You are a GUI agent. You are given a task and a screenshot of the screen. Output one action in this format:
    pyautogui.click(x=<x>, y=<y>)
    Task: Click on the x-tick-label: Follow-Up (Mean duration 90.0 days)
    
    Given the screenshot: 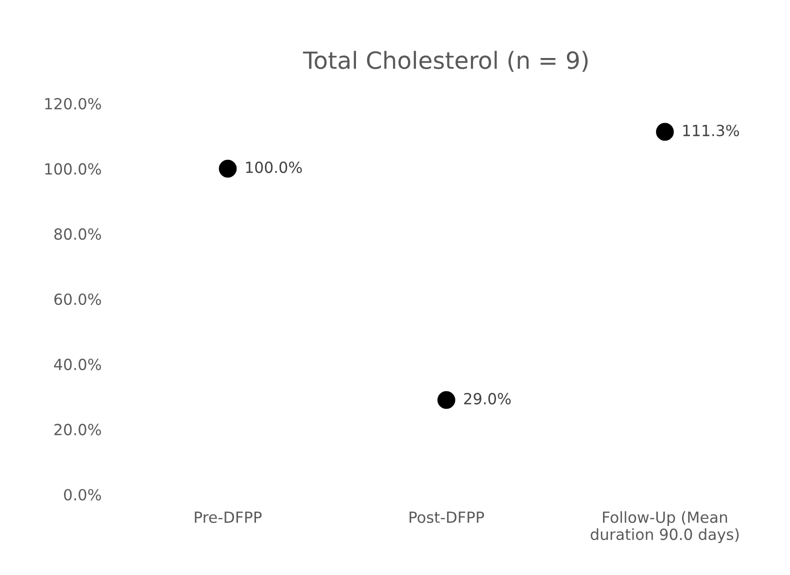 What is the action you would take?
    pyautogui.click(x=664, y=527)
    